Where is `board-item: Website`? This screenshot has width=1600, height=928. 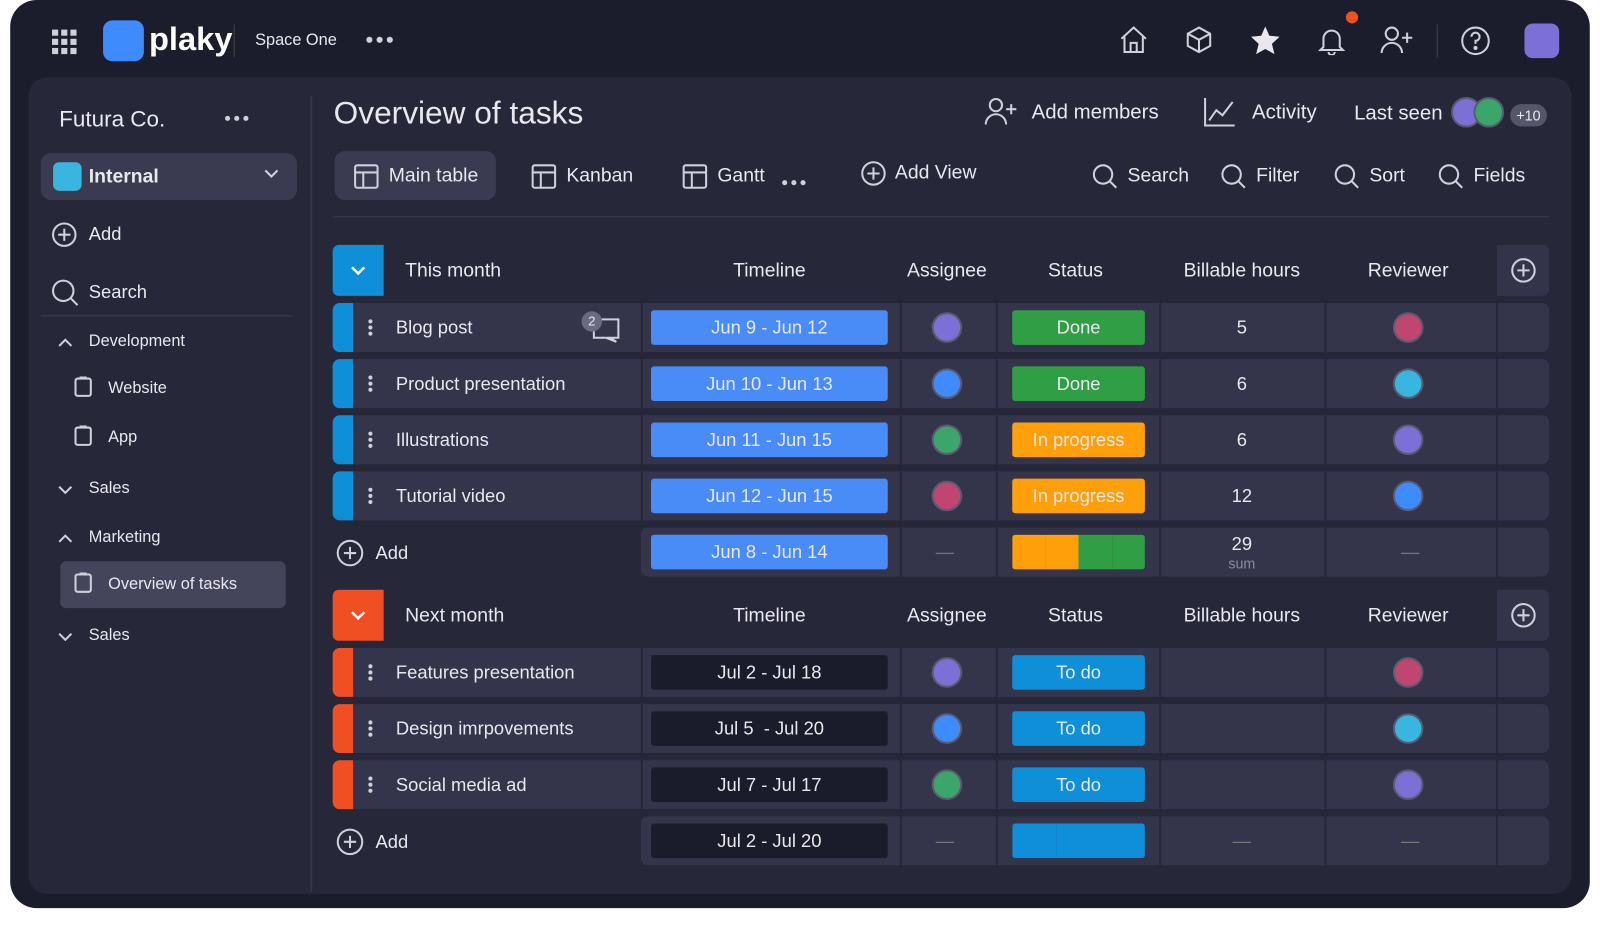 board-item: Website is located at coordinates (137, 388).